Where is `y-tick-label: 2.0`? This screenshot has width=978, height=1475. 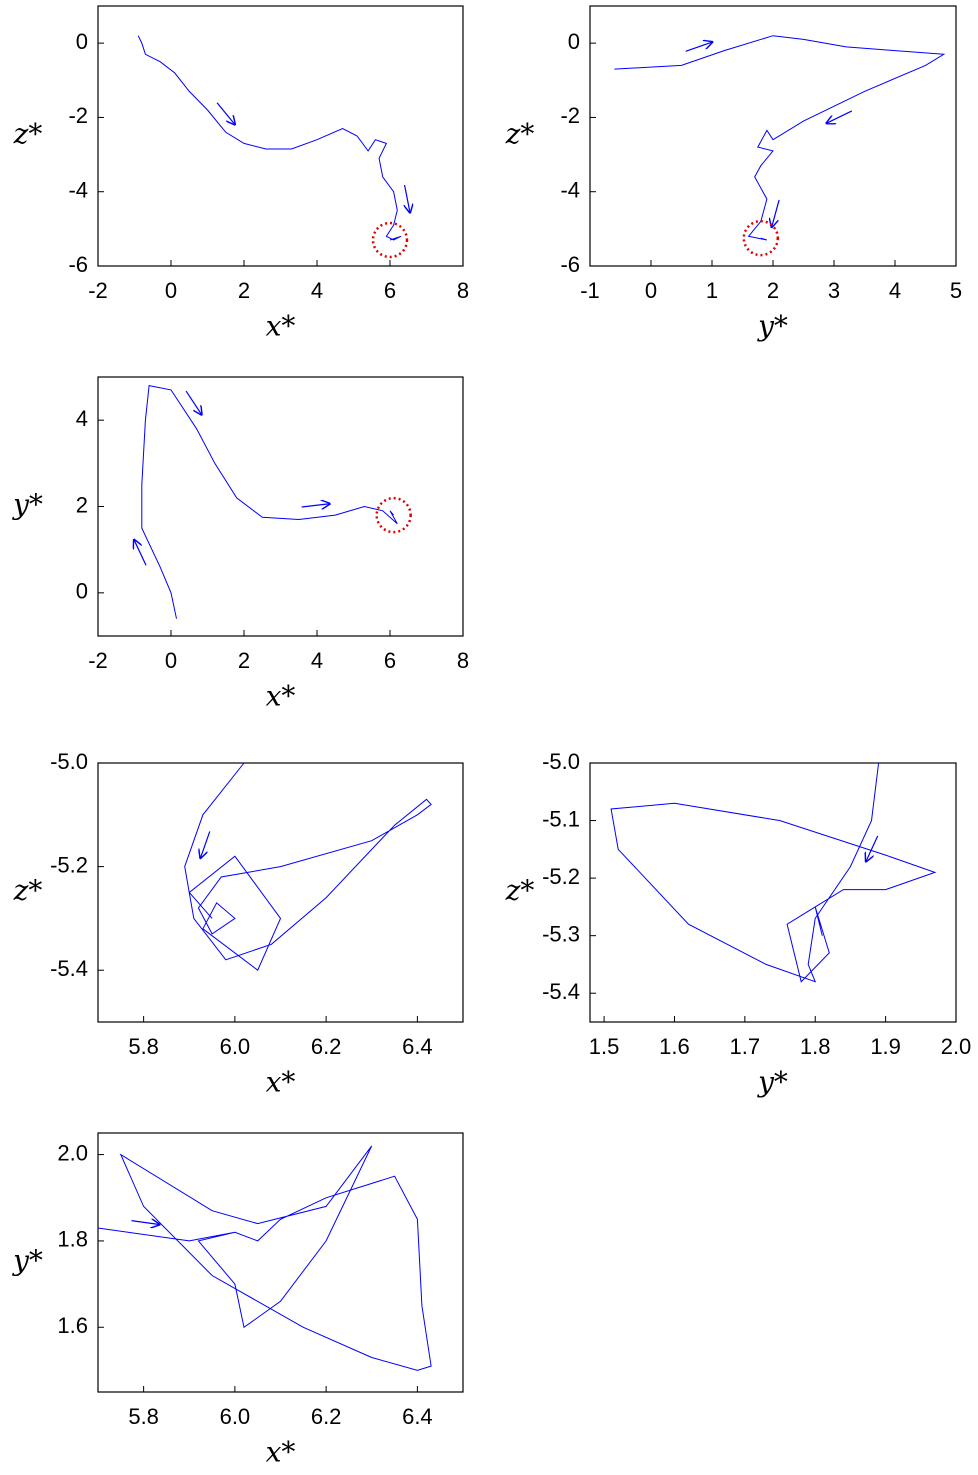
y-tick-label: 2.0 is located at coordinates (72, 1152).